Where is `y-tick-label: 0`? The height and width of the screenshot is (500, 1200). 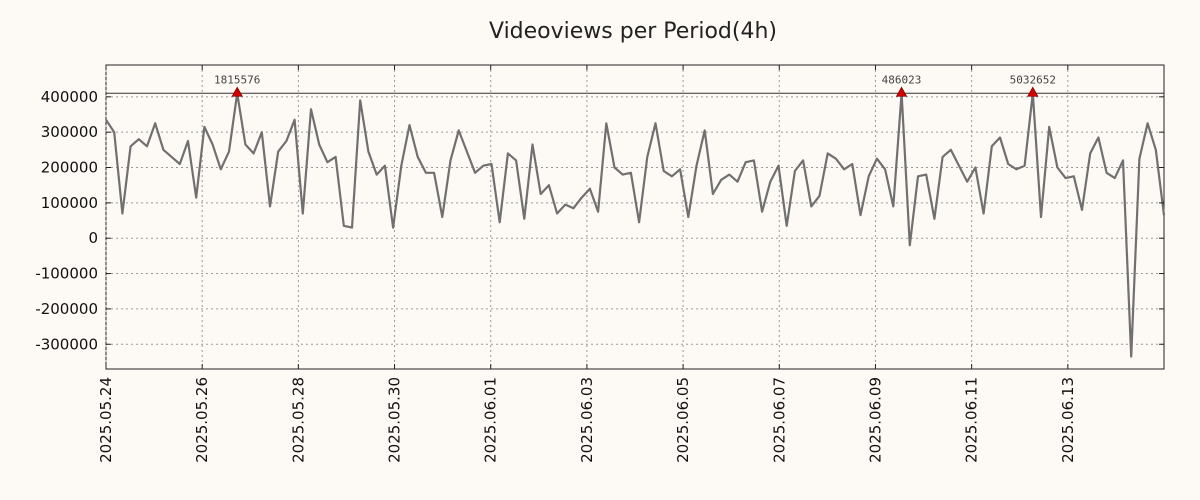
y-tick-label: 0 is located at coordinates (93, 238).